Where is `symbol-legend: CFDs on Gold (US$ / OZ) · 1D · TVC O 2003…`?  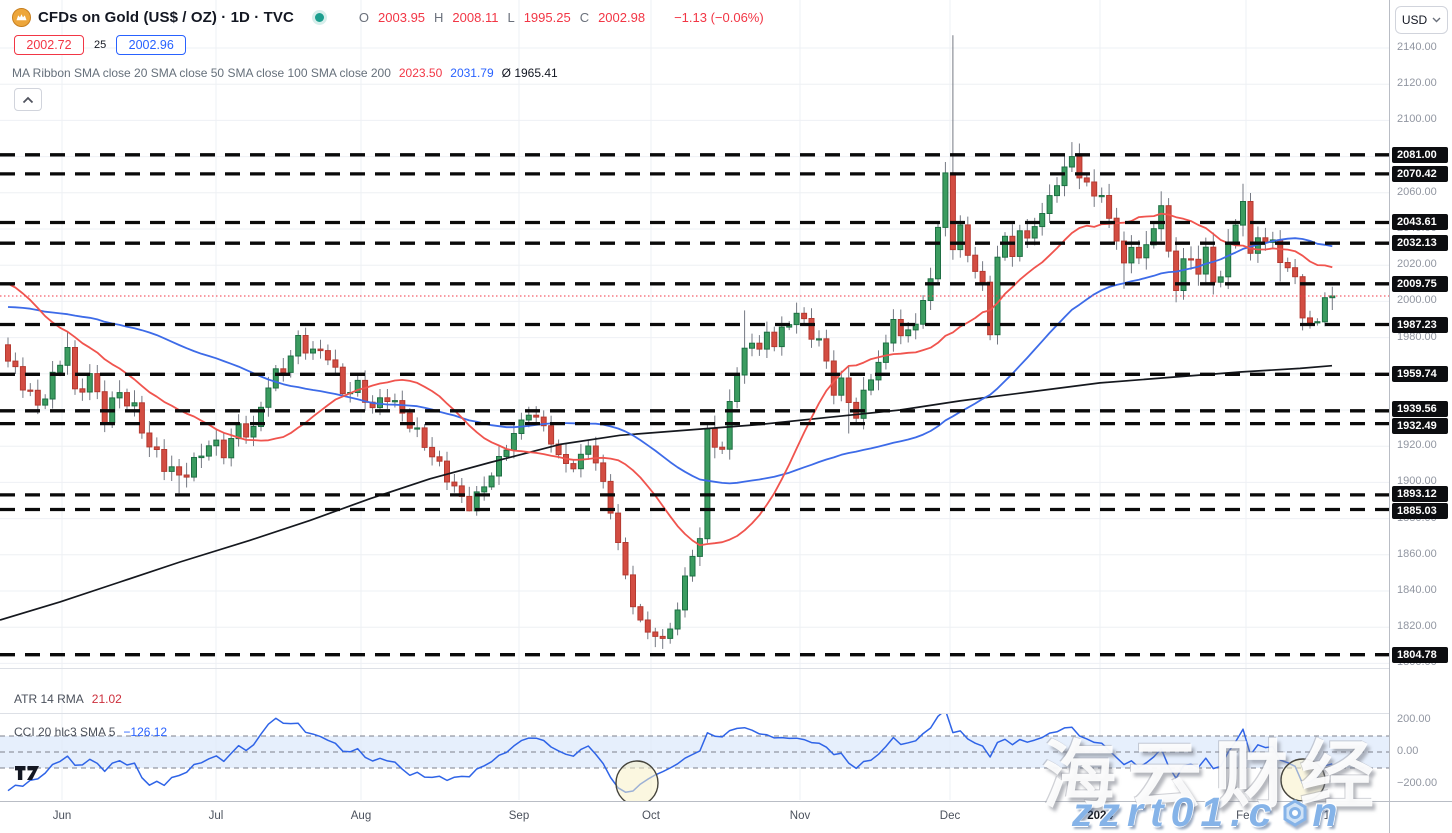 symbol-legend: CFDs on Gold (US$ / OZ) · 1D · TVC O 2003… is located at coordinates (388, 17).